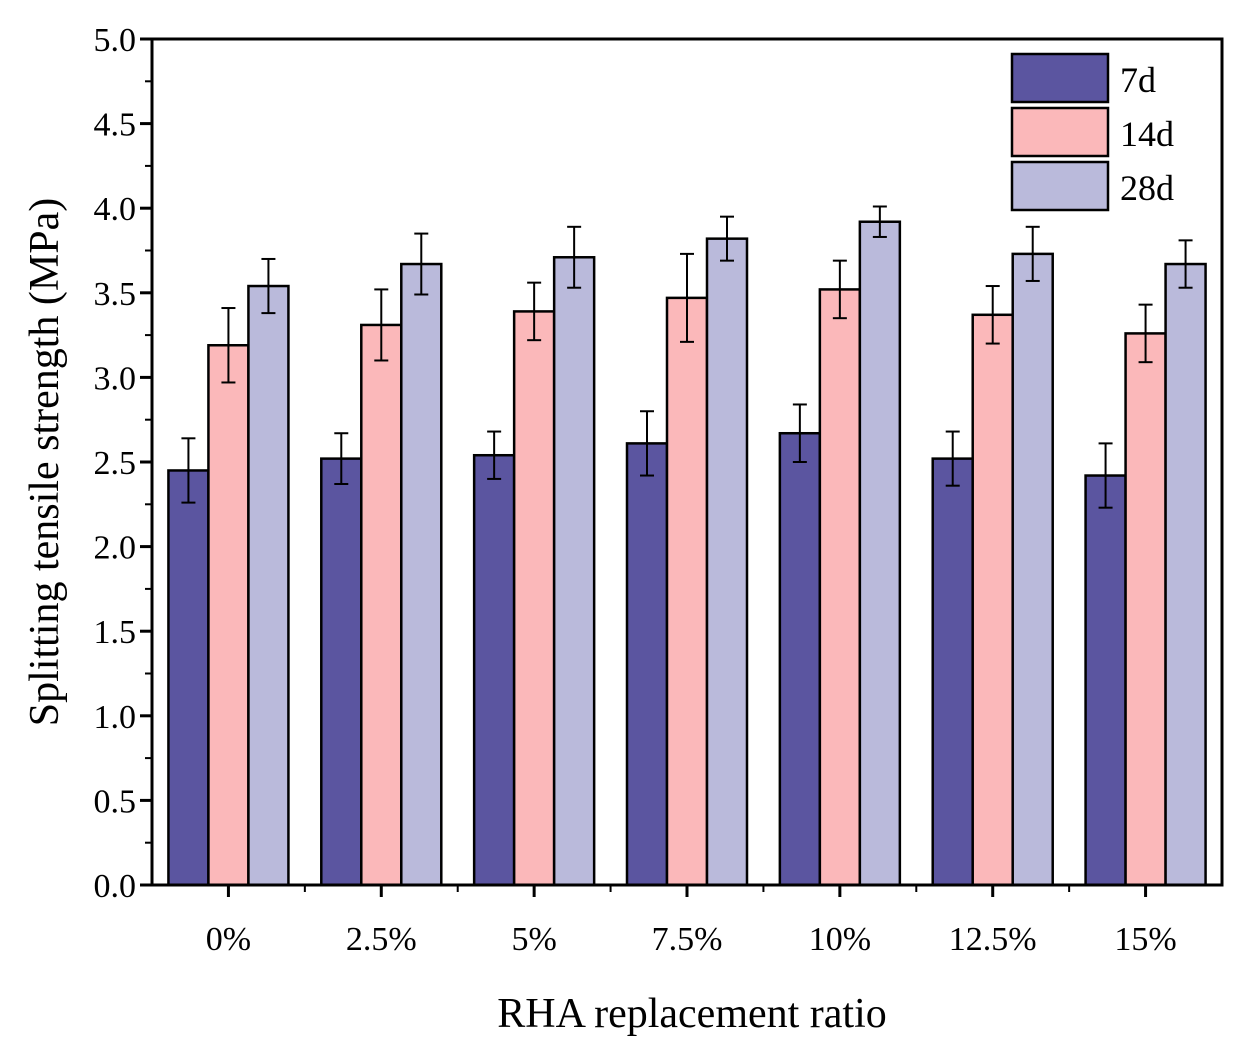 The image size is (1249, 1058). I want to click on y-tick-label: 0.0, so click(115, 886).